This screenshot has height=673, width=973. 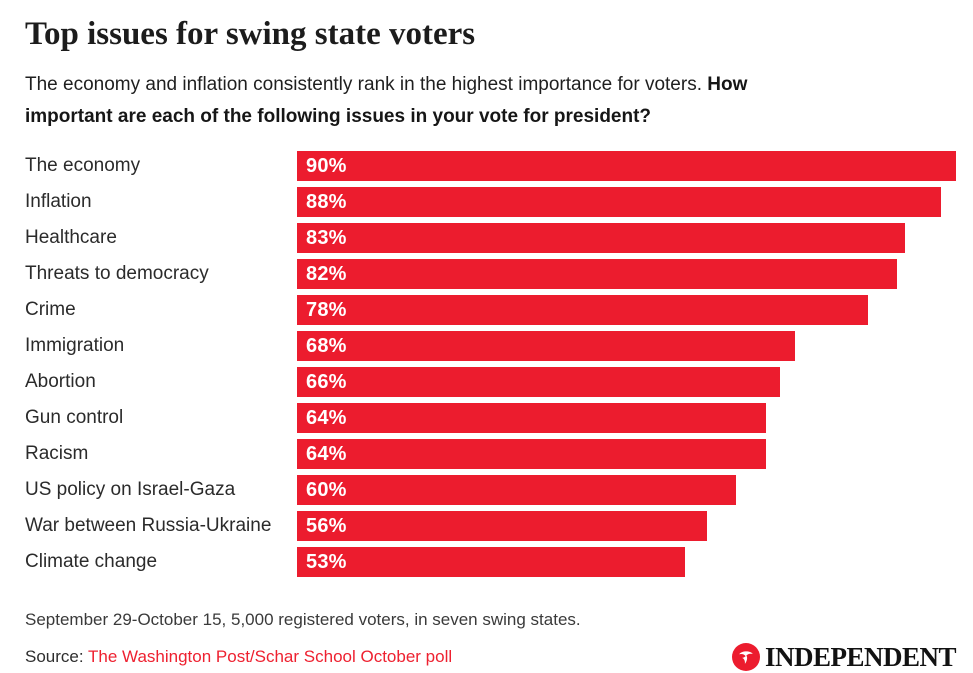 I want to click on bar-track: 53%, so click(x=626, y=562).